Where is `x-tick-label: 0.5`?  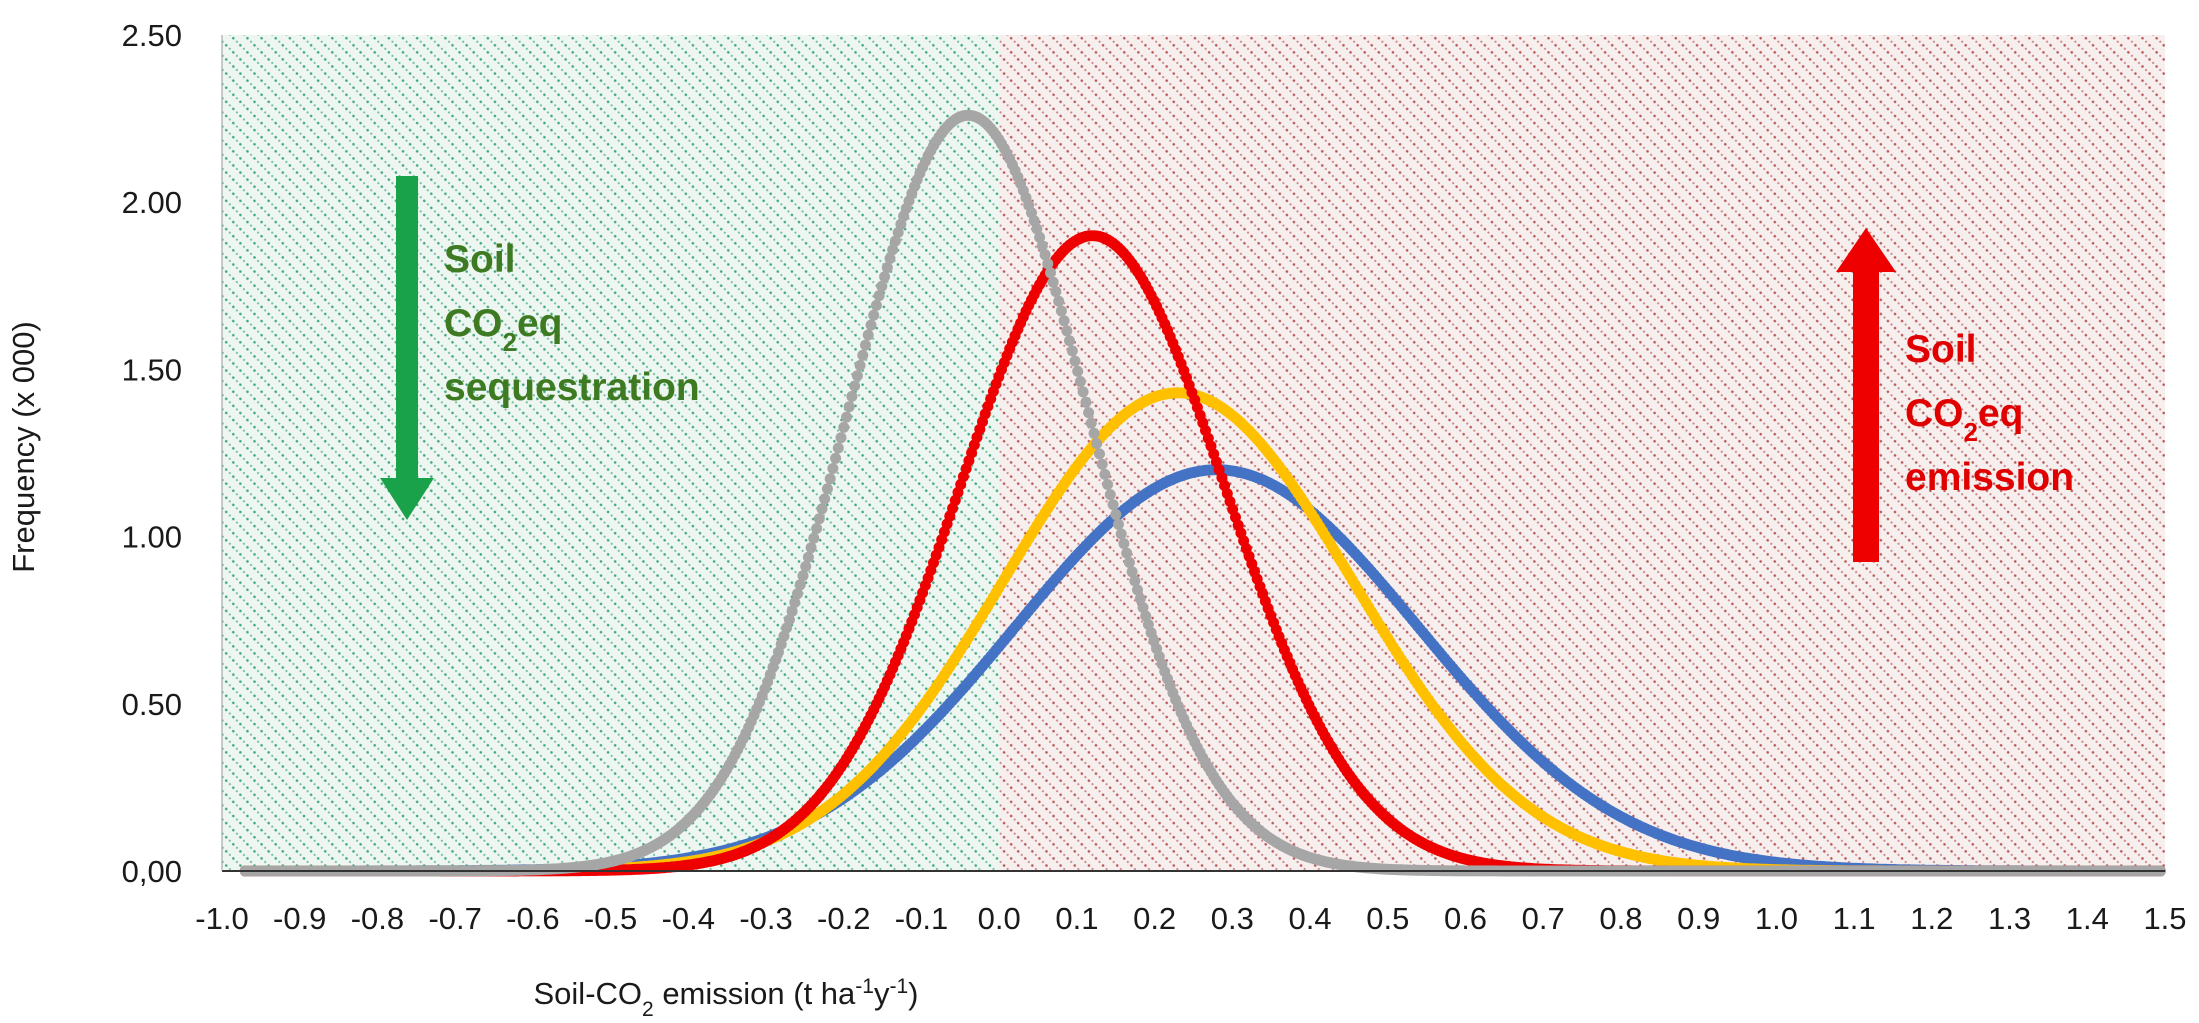
x-tick-label: 0.5 is located at coordinates (1387, 918).